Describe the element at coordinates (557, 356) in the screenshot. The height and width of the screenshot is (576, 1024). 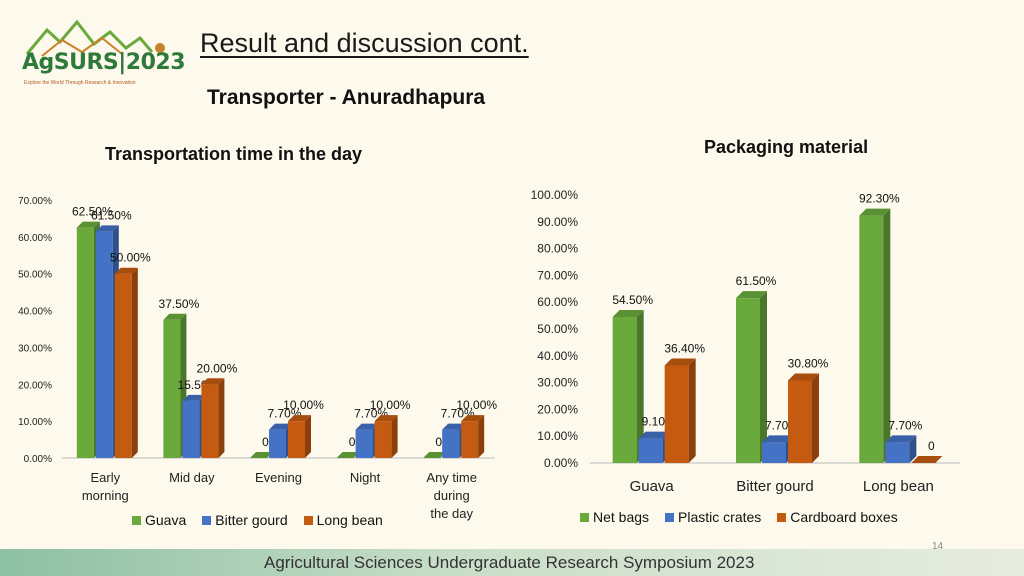
I see `y-tick-label: 40.00%` at that location.